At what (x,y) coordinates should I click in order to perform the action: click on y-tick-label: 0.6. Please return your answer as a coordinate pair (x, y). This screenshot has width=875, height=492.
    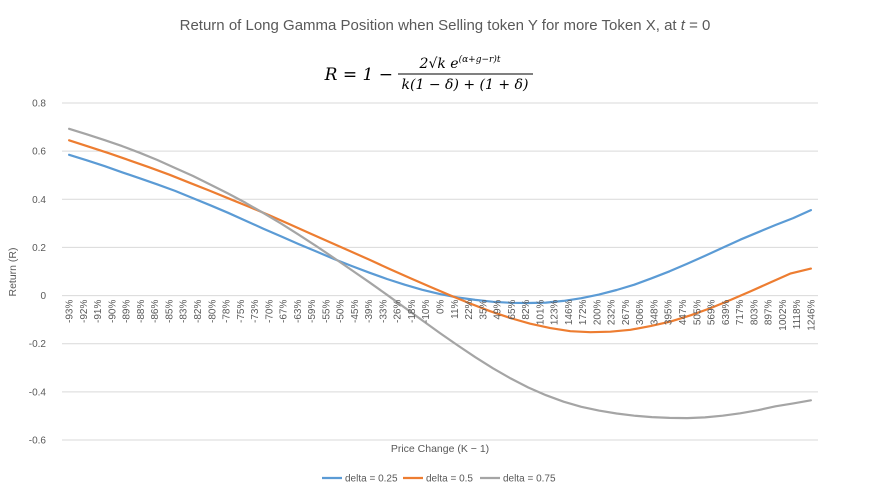
    Looking at the image, I should click on (39, 152).